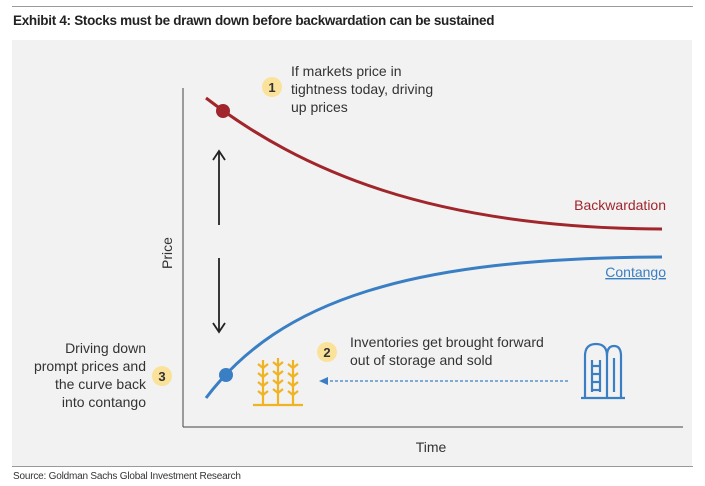 This screenshot has width=705, height=486. What do you see at coordinates (319, 107) in the screenshot?
I see `annotation-1-line-3: up prices` at bounding box center [319, 107].